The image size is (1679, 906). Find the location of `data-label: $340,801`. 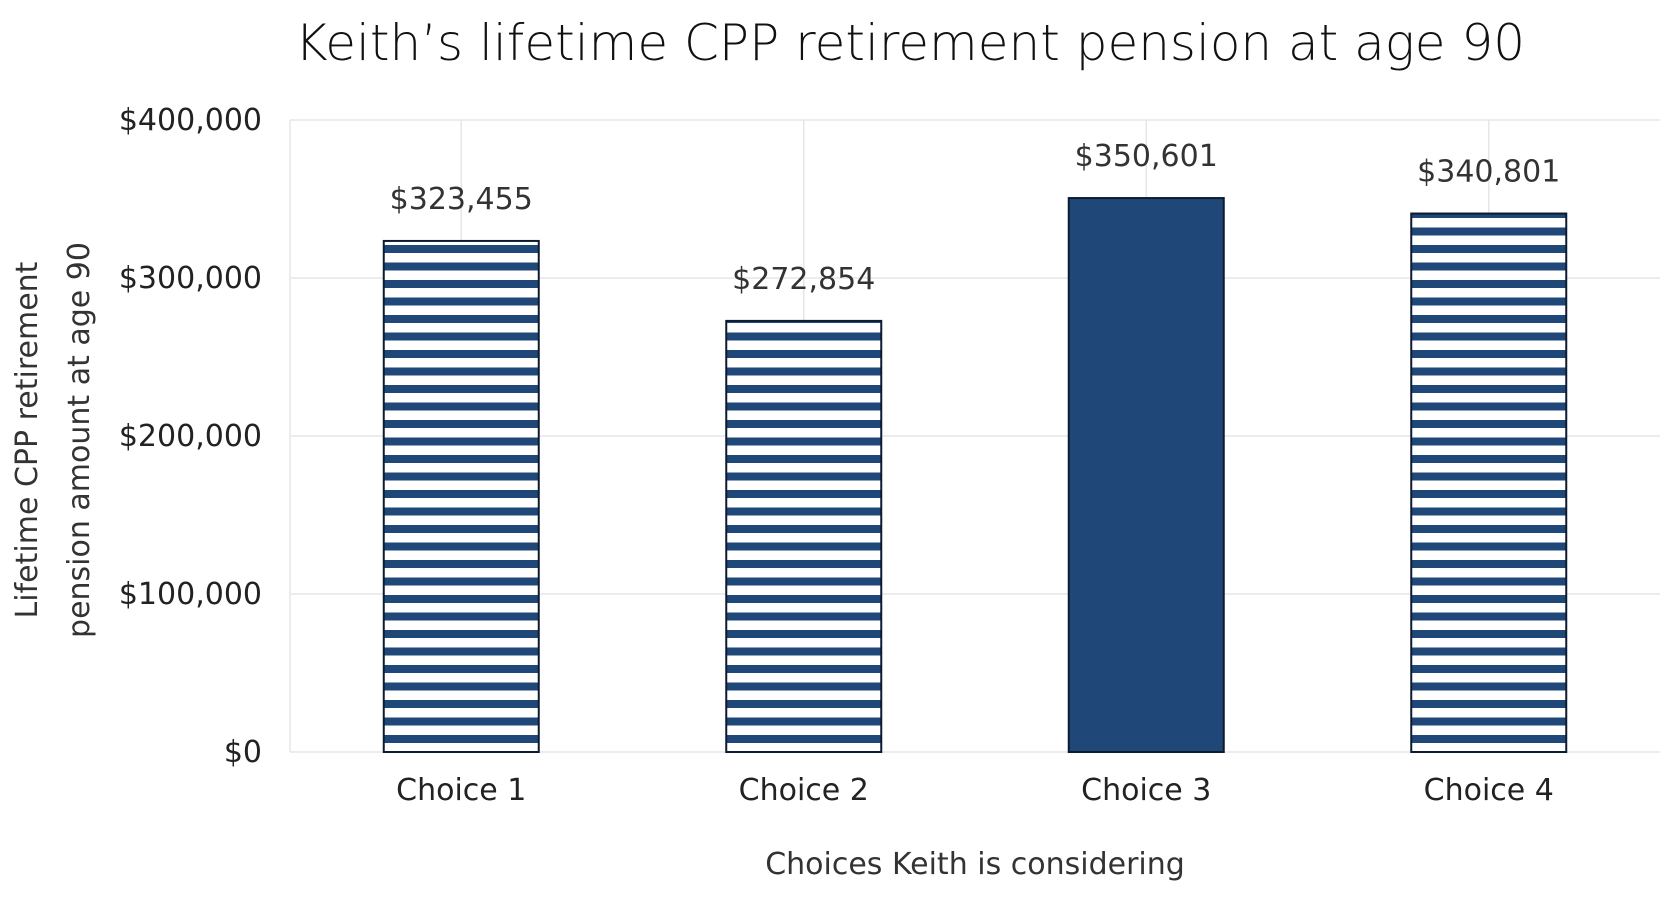

data-label: $340,801 is located at coordinates (1488, 172).